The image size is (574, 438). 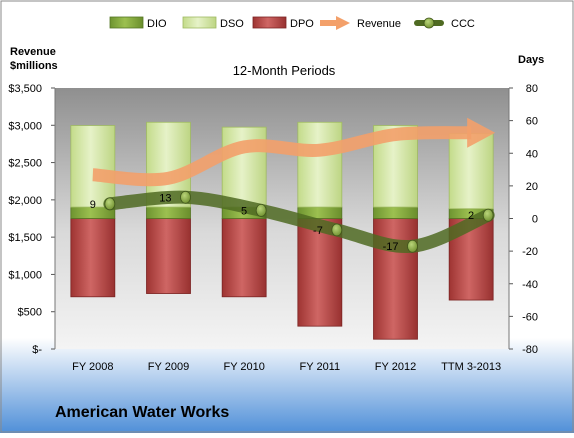 I want to click on left-axis-label-line-1: Revenue, so click(x=33, y=52).